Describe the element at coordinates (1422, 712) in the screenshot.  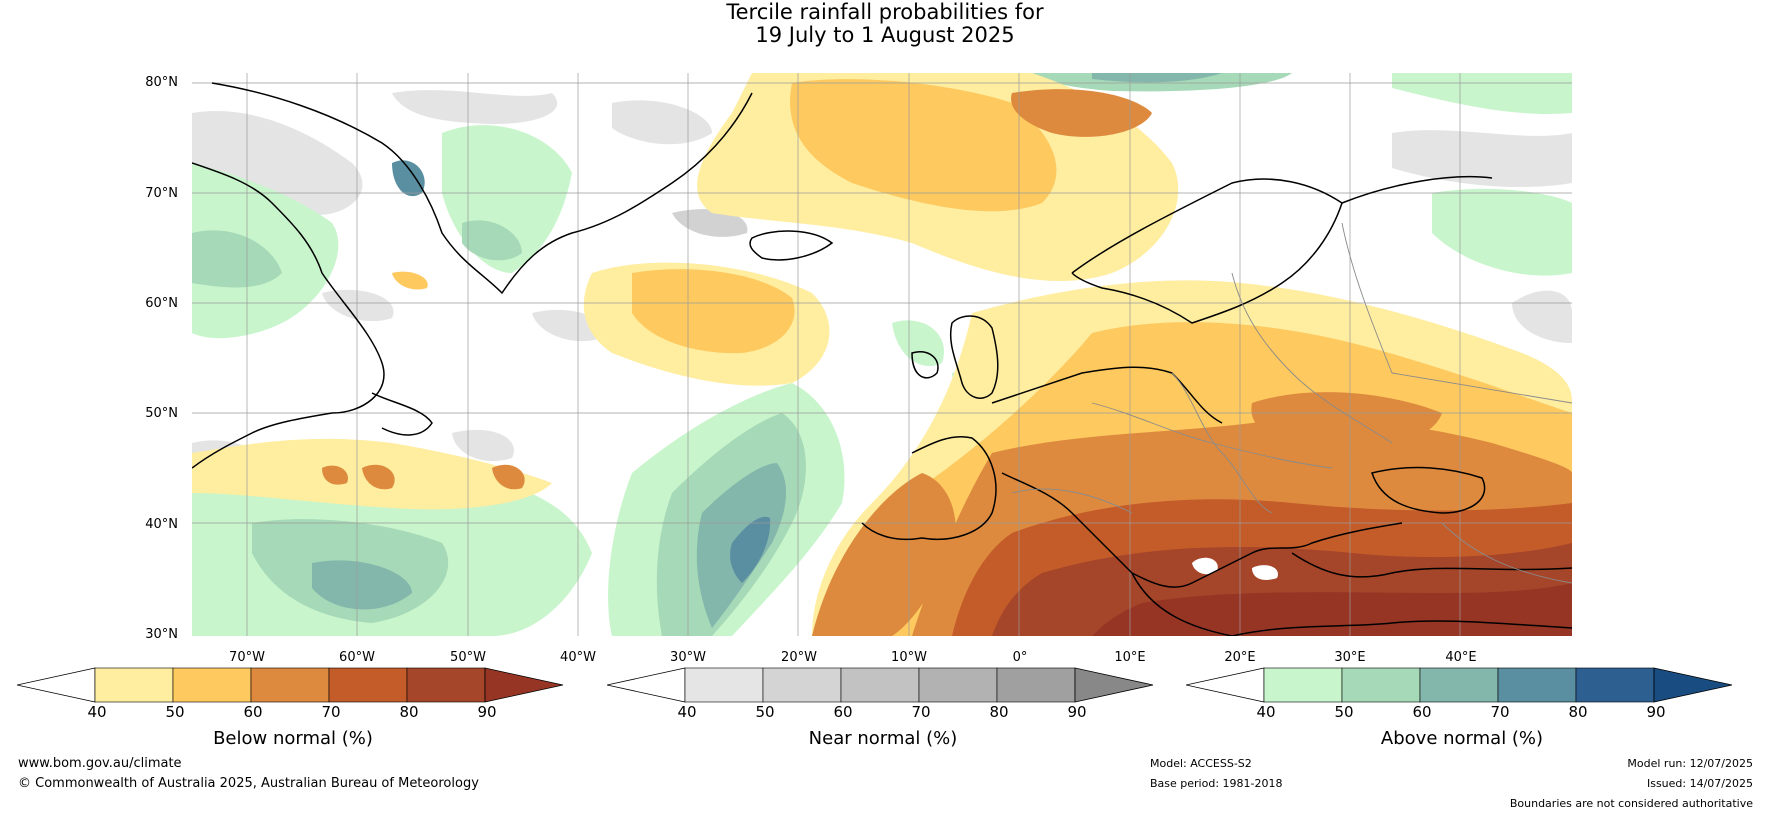
I see `colorbar-above-tick-60: 60` at that location.